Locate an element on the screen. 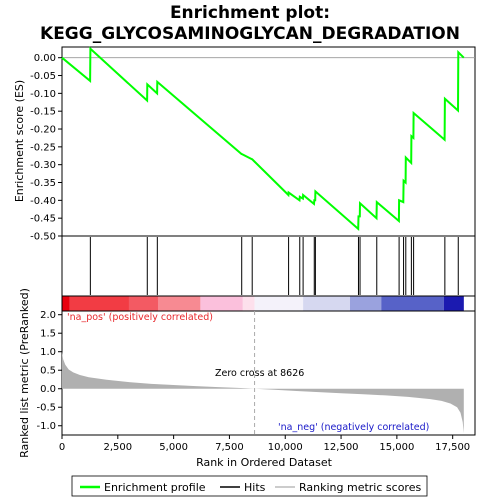  ranking-metric-area is located at coordinates (263, 392).